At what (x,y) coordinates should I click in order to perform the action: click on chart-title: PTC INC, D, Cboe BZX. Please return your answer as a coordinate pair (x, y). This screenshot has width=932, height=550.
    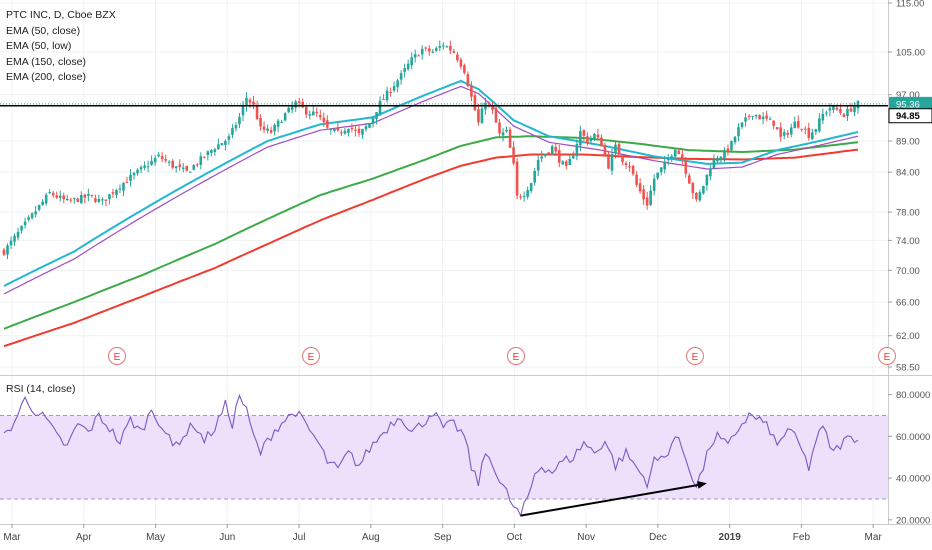
    Looking at the image, I should click on (61, 15).